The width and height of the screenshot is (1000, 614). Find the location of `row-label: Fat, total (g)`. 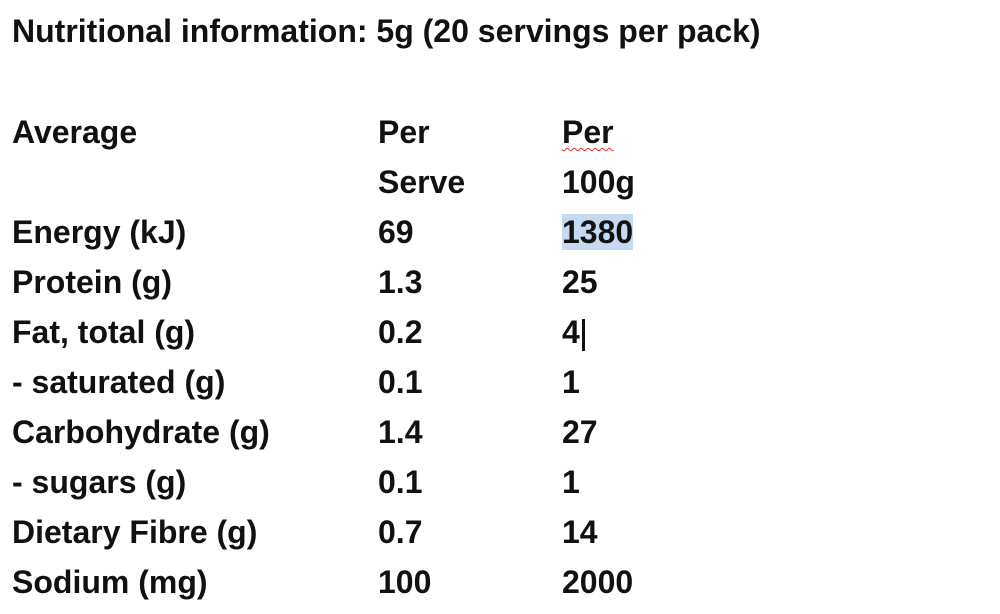

row-label: Fat, total (g) is located at coordinates (103, 332).